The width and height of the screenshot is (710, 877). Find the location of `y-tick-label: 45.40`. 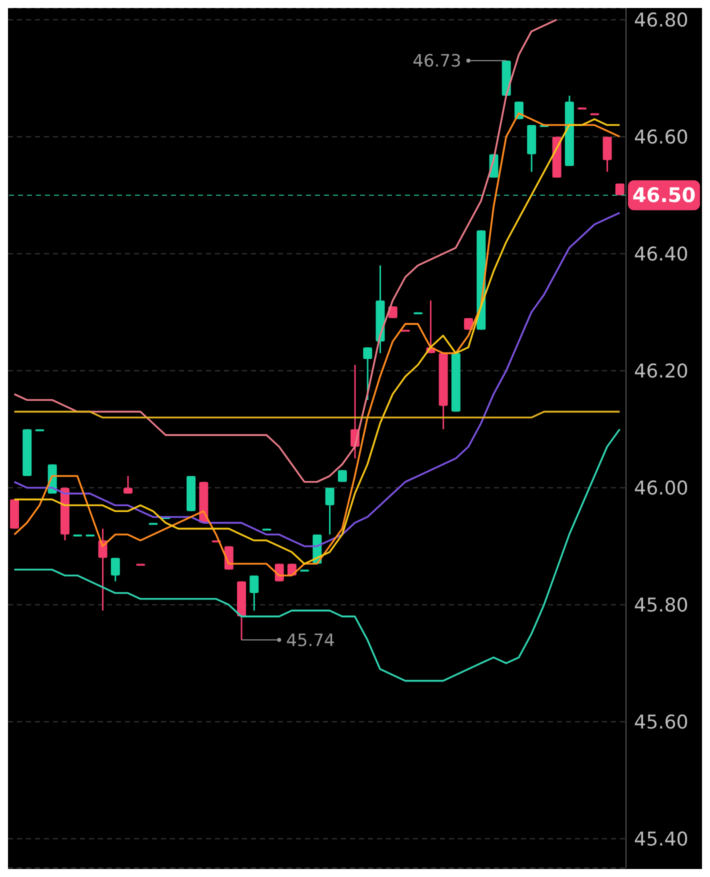

y-tick-label: 45.40 is located at coordinates (661, 839).